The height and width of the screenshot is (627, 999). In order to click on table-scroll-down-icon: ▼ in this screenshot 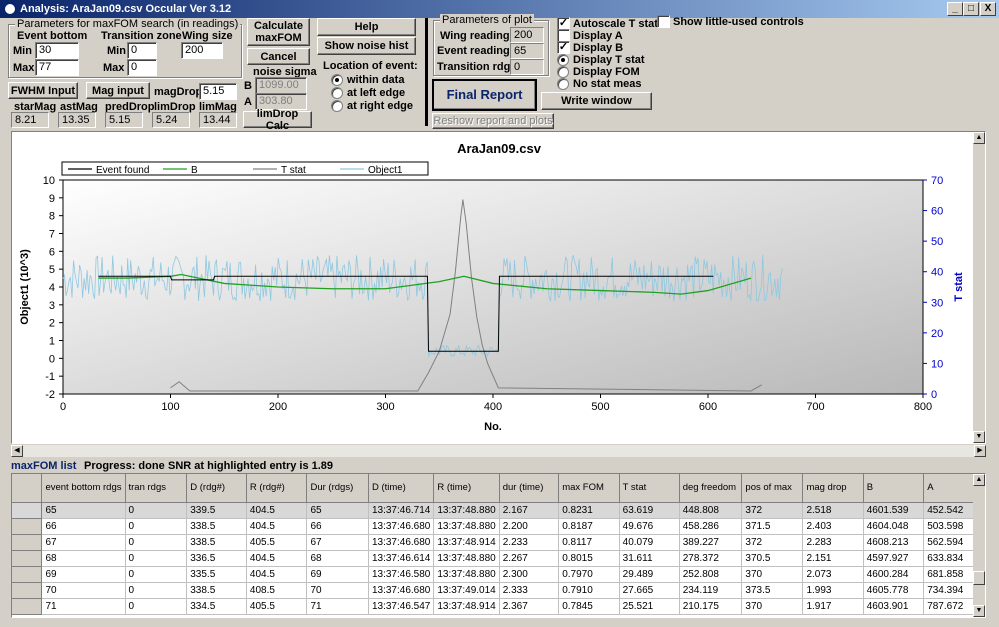, I will do `click(979, 611)`.